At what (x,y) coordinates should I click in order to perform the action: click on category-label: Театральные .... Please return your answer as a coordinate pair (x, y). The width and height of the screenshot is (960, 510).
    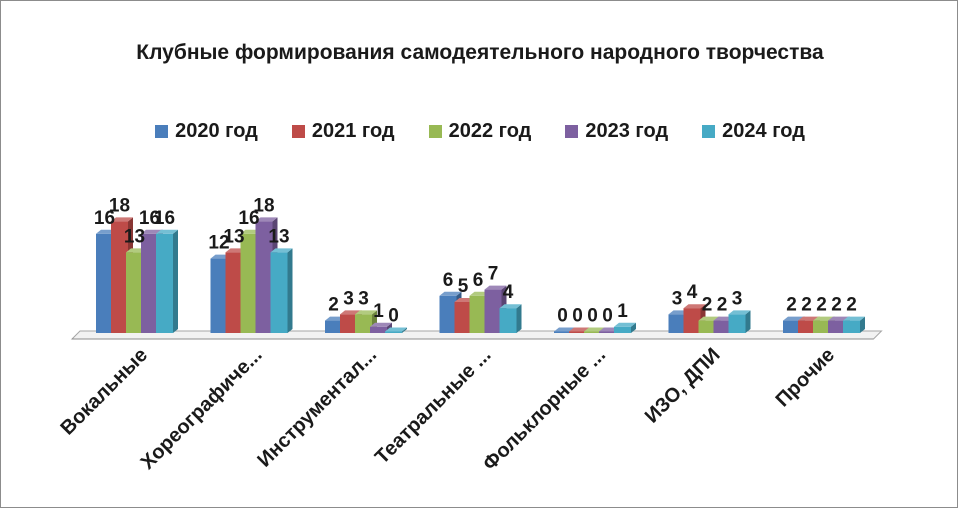
    Looking at the image, I should click on (433, 406).